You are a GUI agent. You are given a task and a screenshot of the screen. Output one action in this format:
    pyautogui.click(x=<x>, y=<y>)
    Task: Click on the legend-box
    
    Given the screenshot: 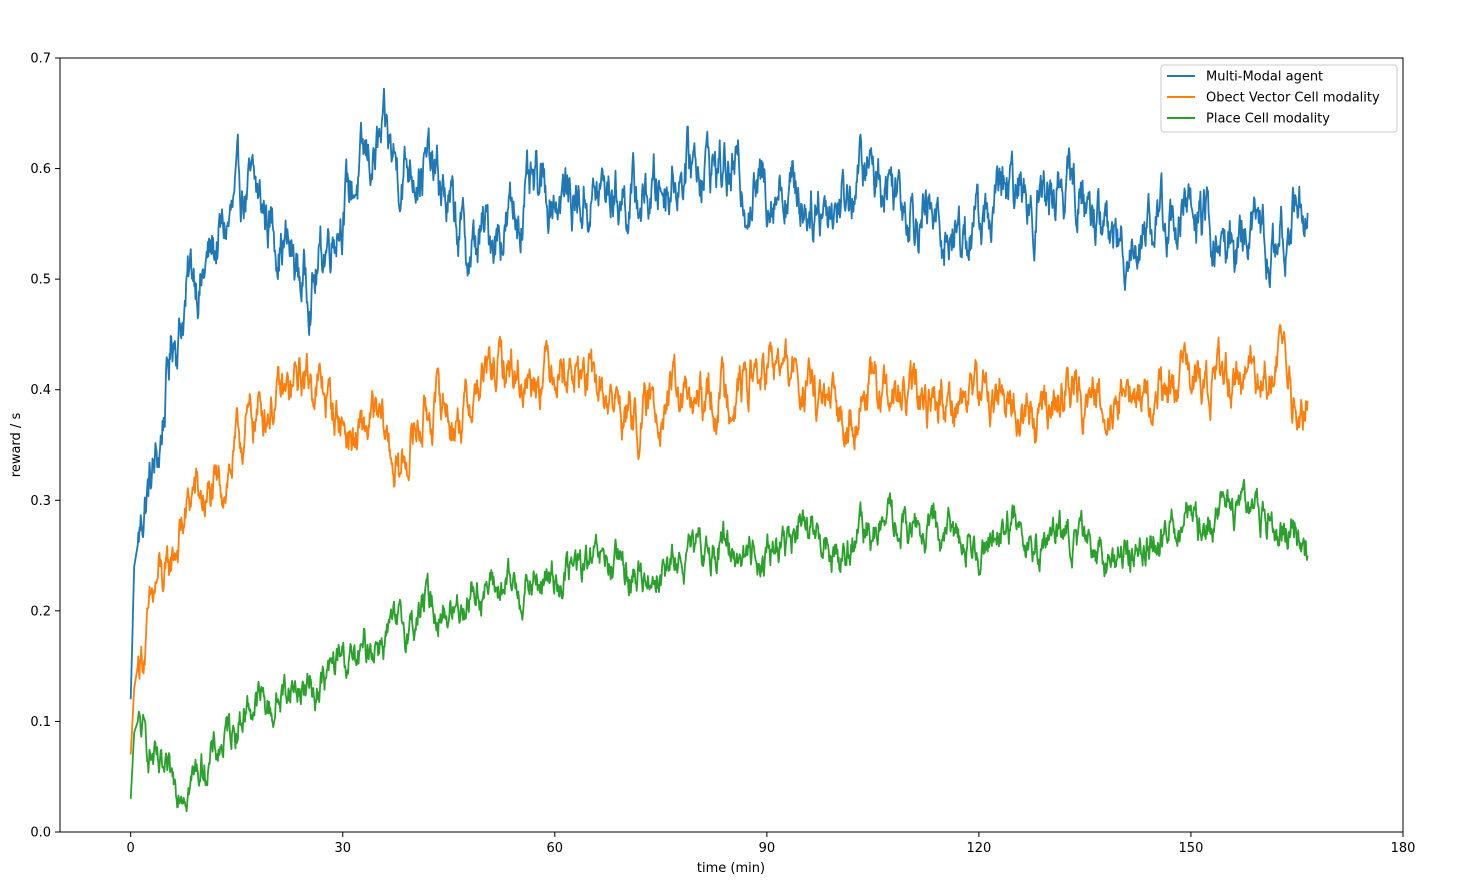 What is the action you would take?
    pyautogui.click(x=1279, y=98)
    